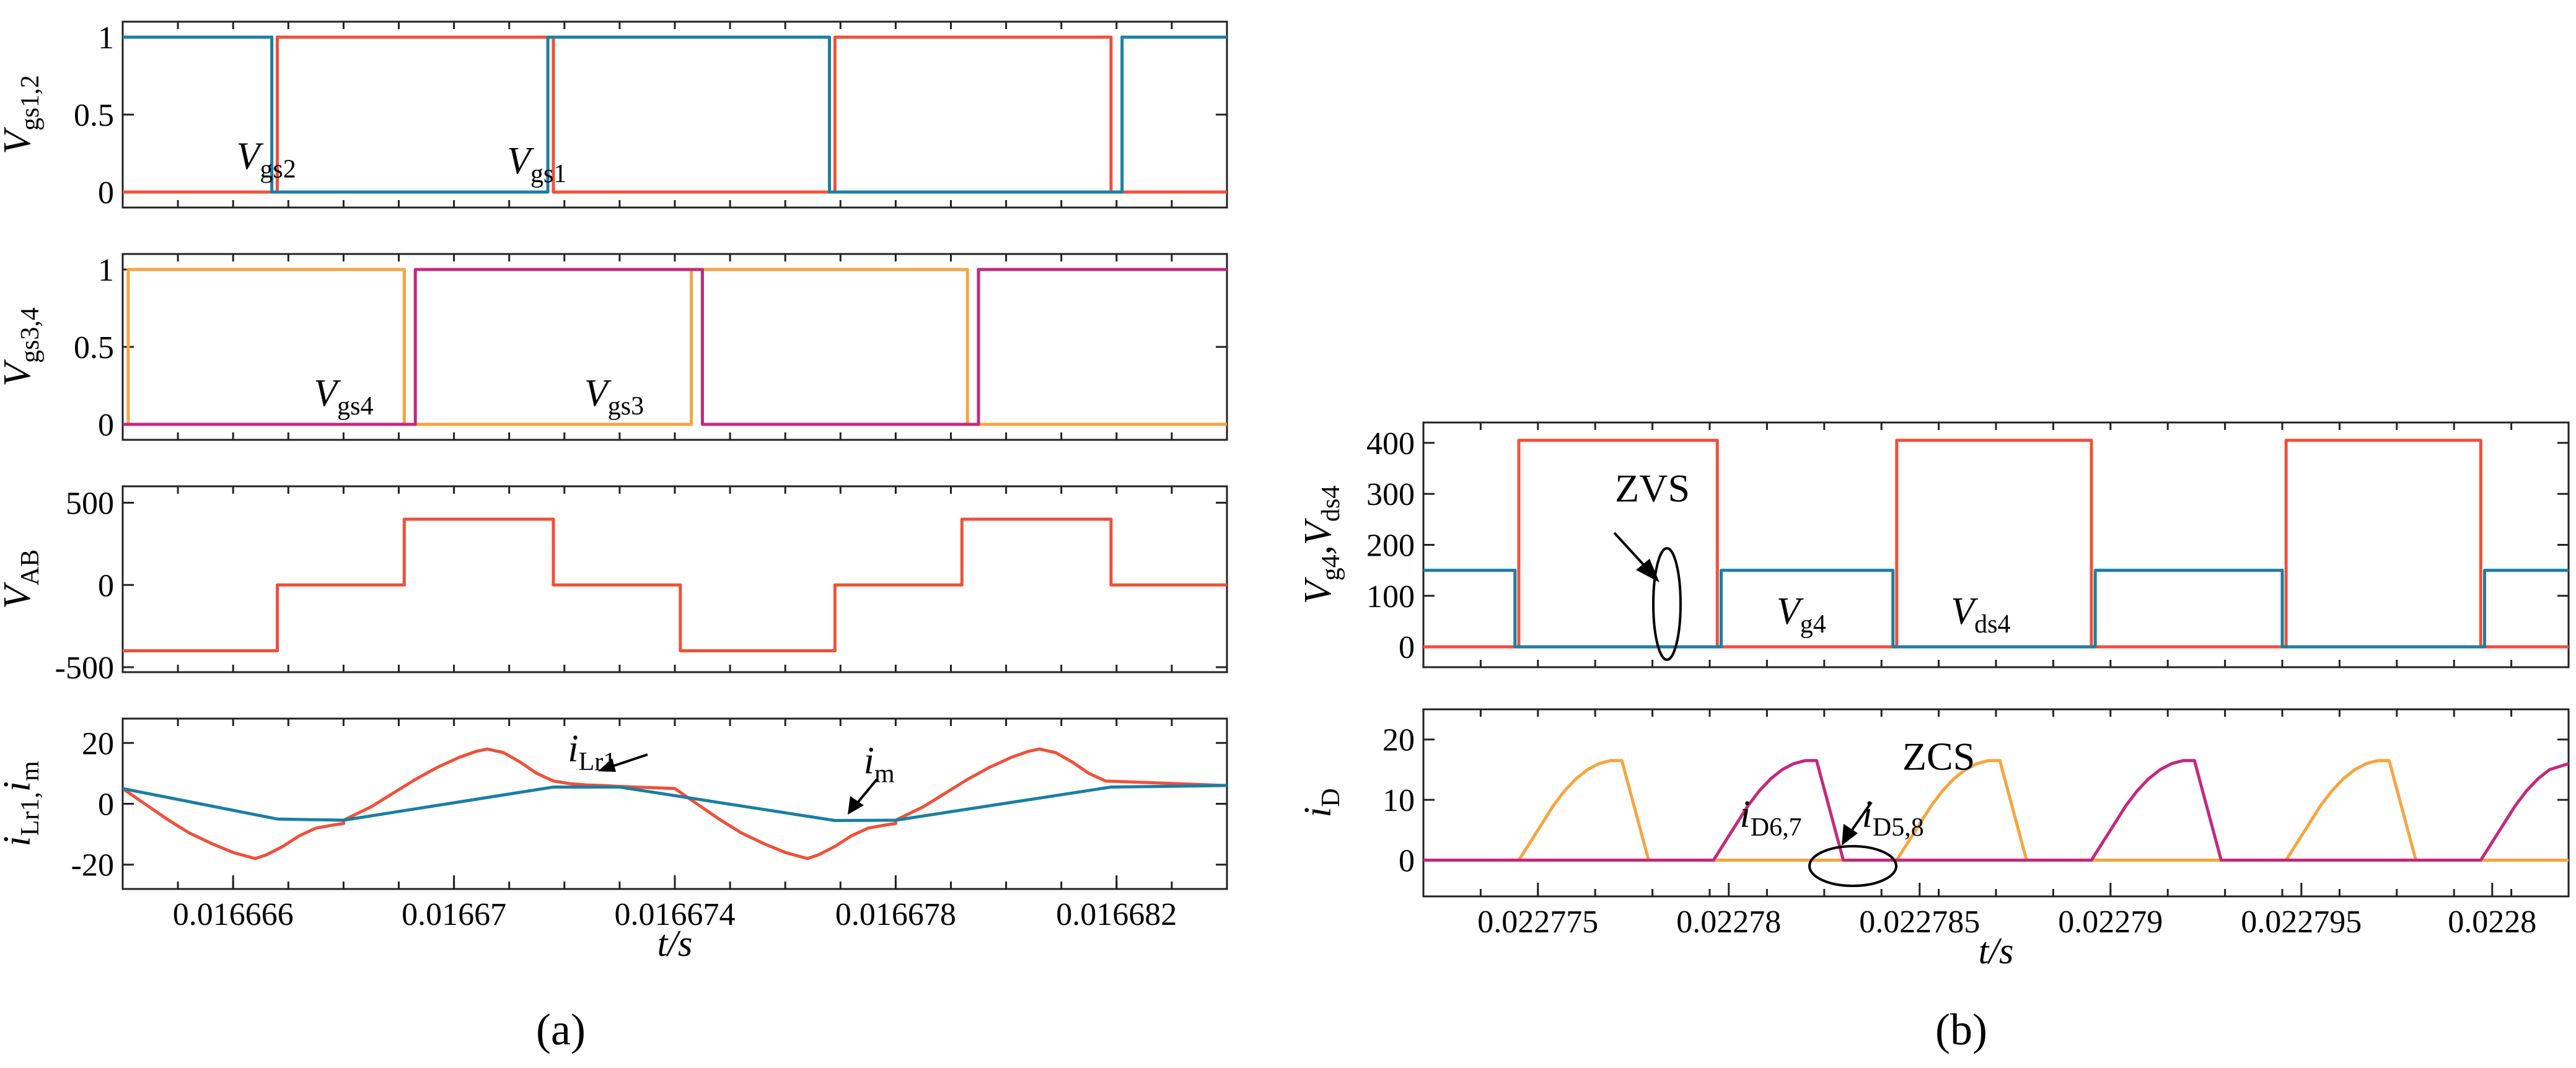  Describe the element at coordinates (867, 791) in the screenshot. I see `im-arrow-line` at that location.